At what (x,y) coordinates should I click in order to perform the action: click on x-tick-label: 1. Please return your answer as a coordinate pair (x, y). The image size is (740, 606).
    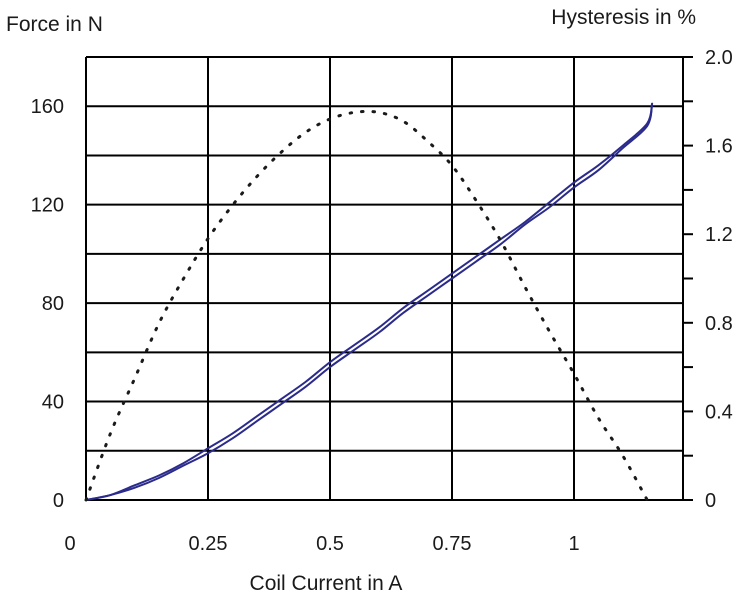
    Looking at the image, I should click on (573, 544).